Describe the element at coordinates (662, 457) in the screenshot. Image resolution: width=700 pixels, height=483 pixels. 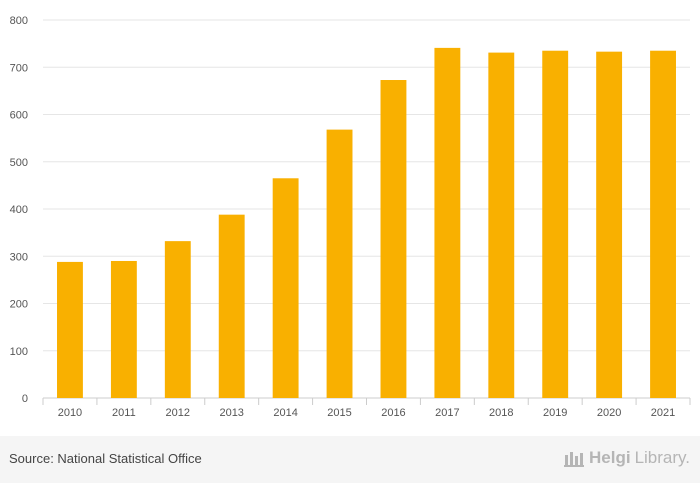
I see `brand-name-part2: Library.` at that location.